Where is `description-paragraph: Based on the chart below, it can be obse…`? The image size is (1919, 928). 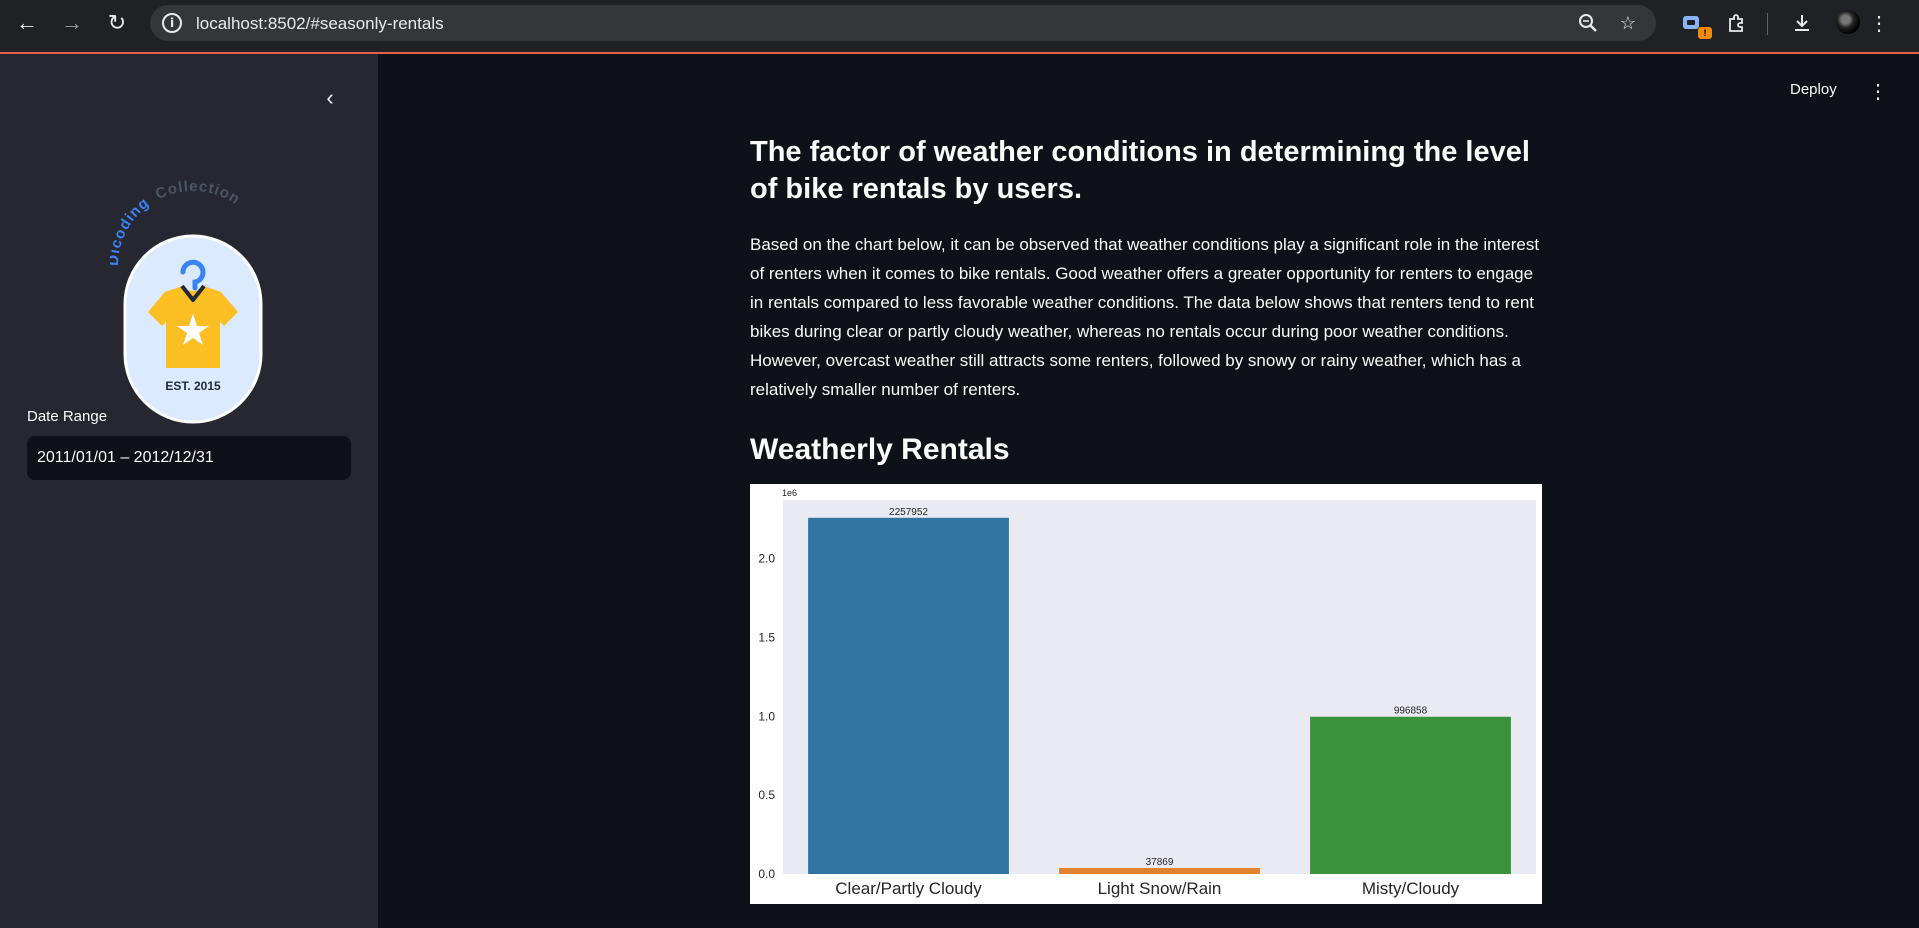
description-paragraph: Based on the chart below, it can be obse… is located at coordinates (1145, 317).